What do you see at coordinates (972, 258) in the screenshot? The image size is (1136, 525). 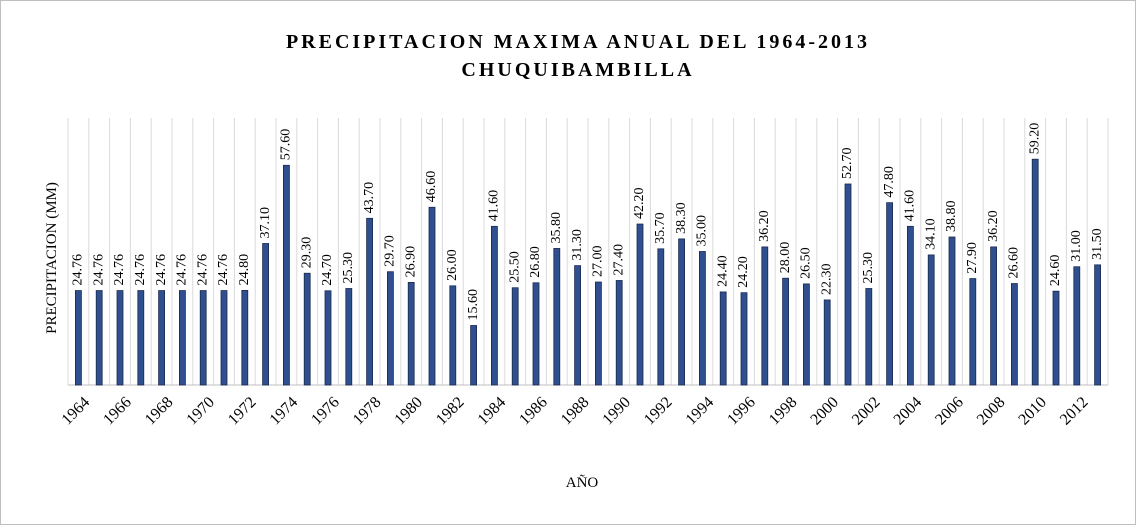 I see `value-label: 27.90` at bounding box center [972, 258].